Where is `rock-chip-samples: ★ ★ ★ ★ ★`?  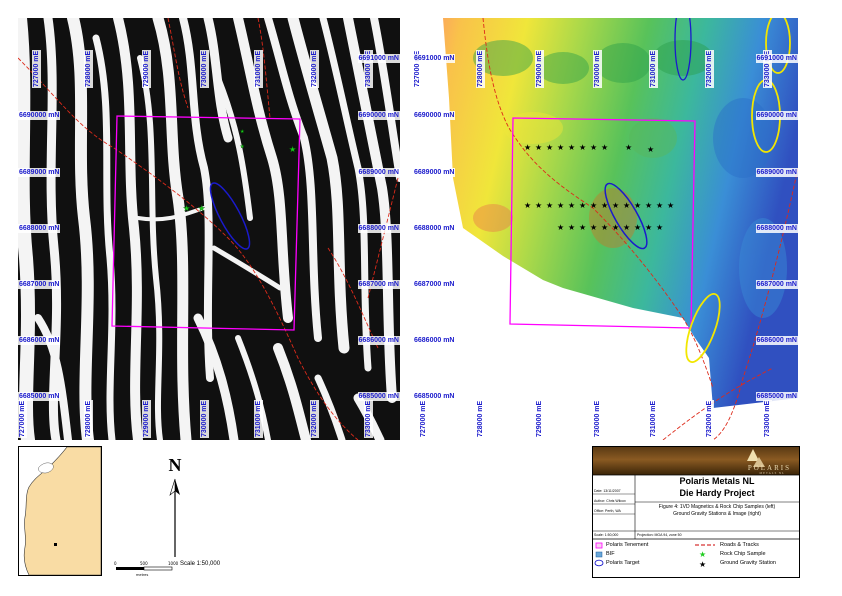 rock-chip-samples: ★ ★ ★ ★ ★ is located at coordinates (239, 171).